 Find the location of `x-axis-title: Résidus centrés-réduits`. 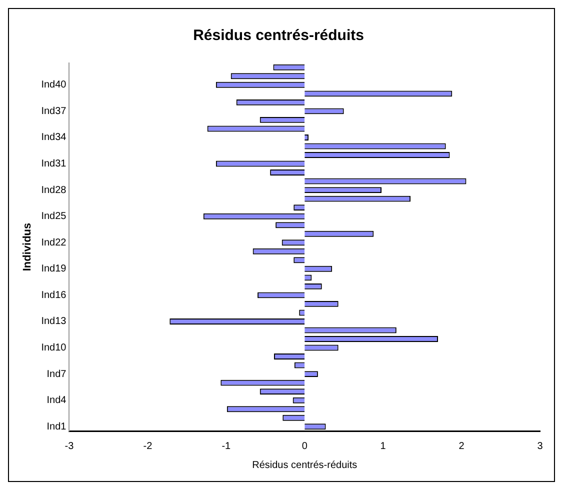

x-axis-title: Résidus centrés-réduits is located at coordinates (305, 465).